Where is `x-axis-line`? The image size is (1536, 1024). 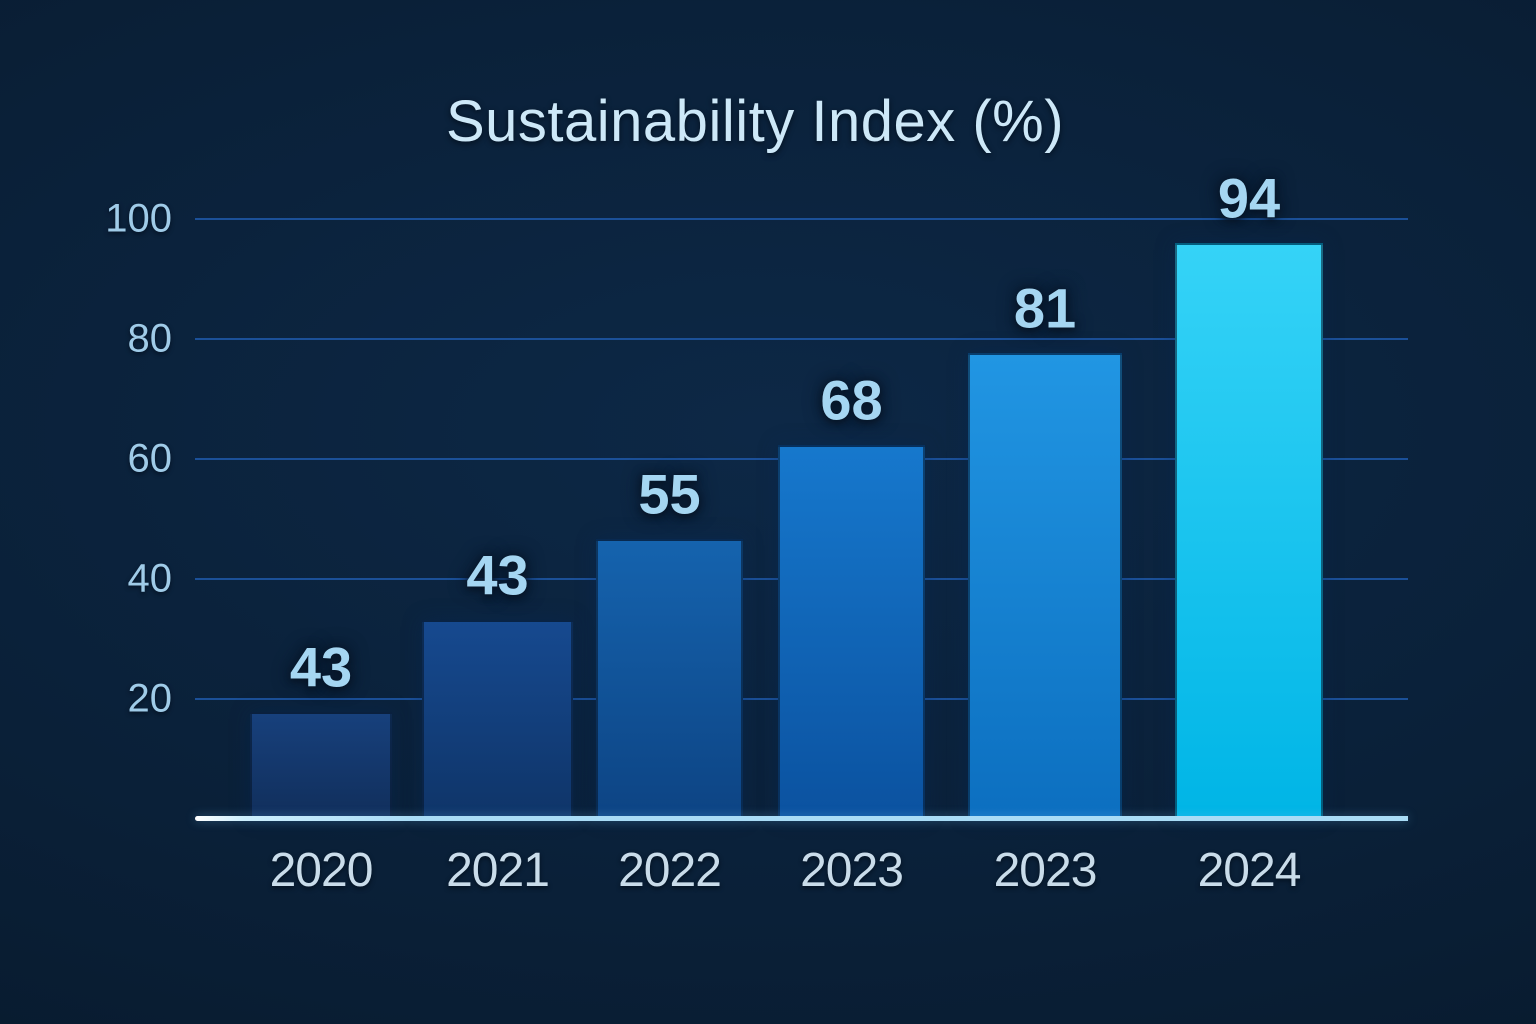
x-axis-line is located at coordinates (801, 818).